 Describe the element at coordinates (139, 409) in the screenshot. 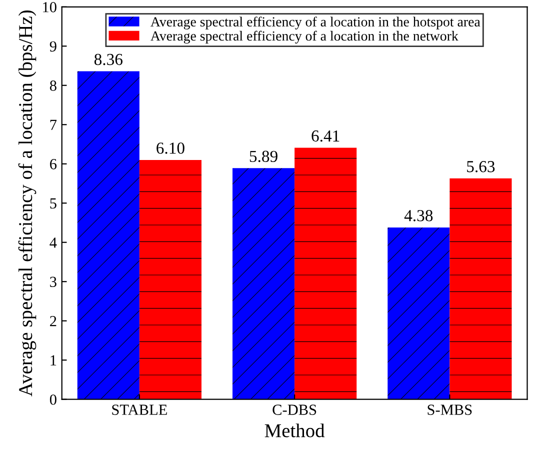

I see `x-tick-label: STABLE` at that location.